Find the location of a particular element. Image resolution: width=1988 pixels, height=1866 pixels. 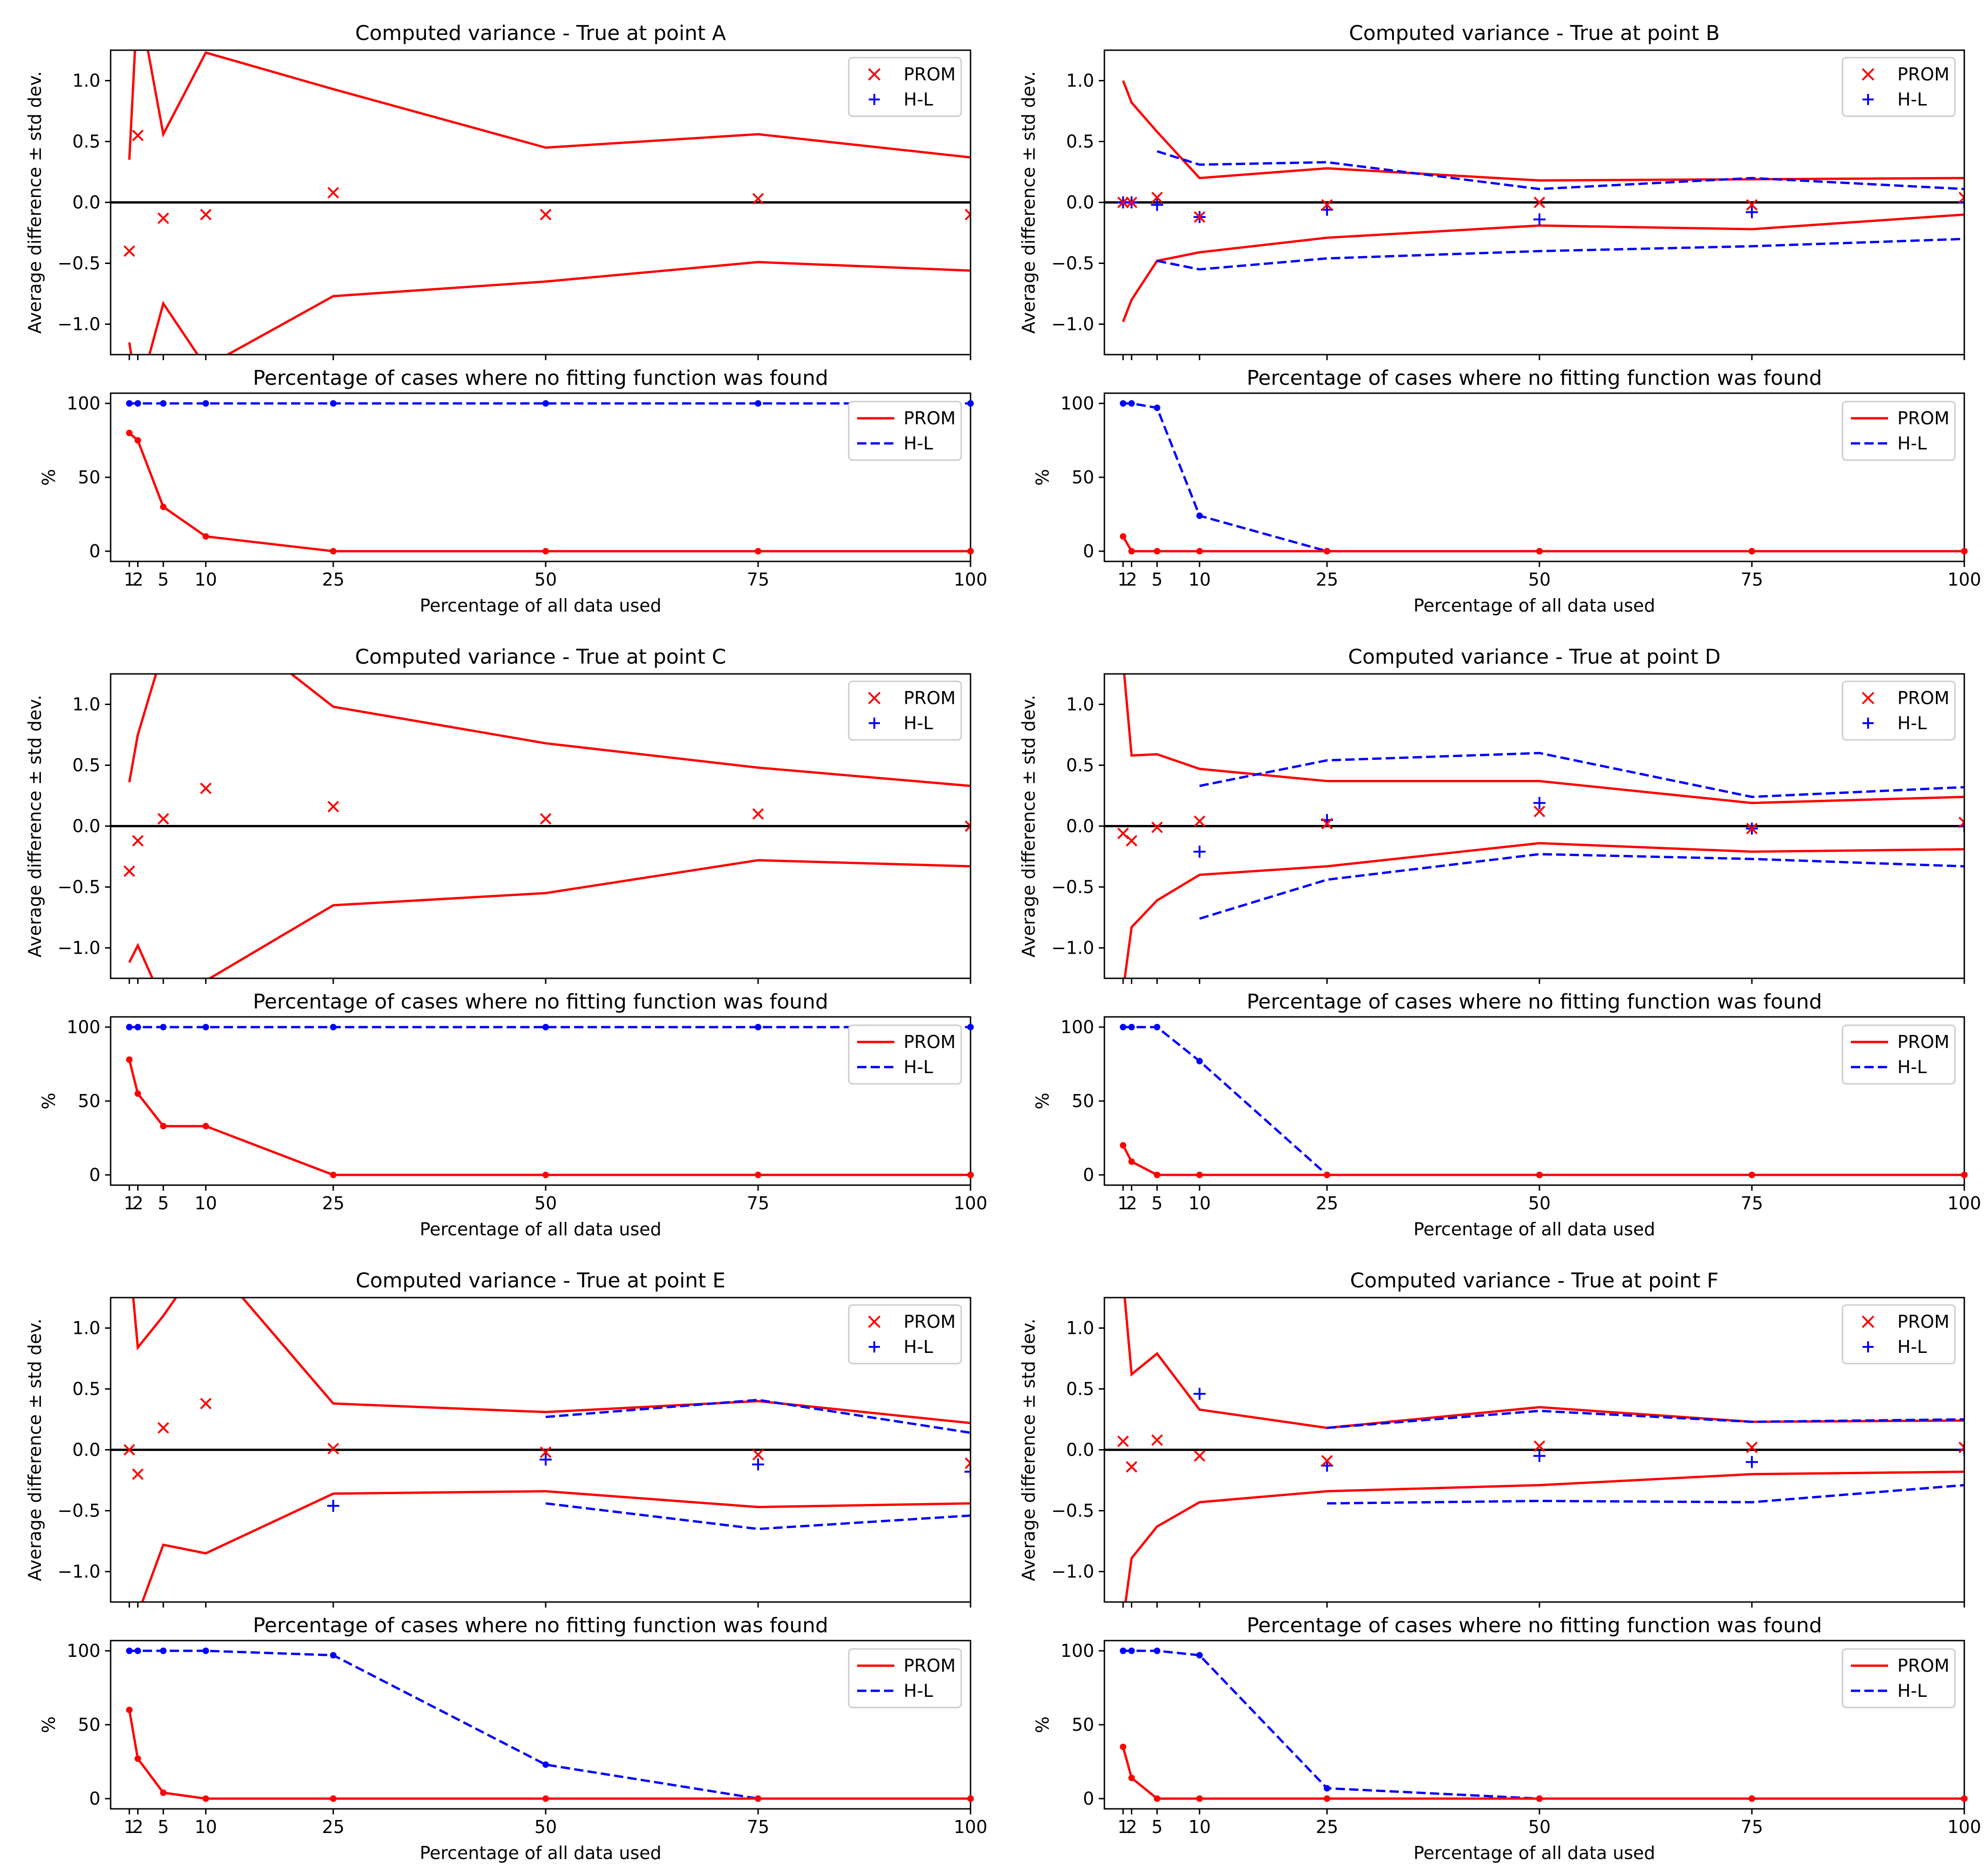

y-tick-label: 0.5 is located at coordinates (1080, 765).